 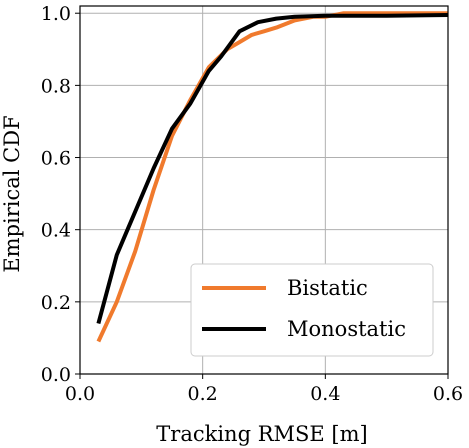 What do you see at coordinates (56, 14) in the screenshot?
I see `y-tick-label: 1.0` at bounding box center [56, 14].